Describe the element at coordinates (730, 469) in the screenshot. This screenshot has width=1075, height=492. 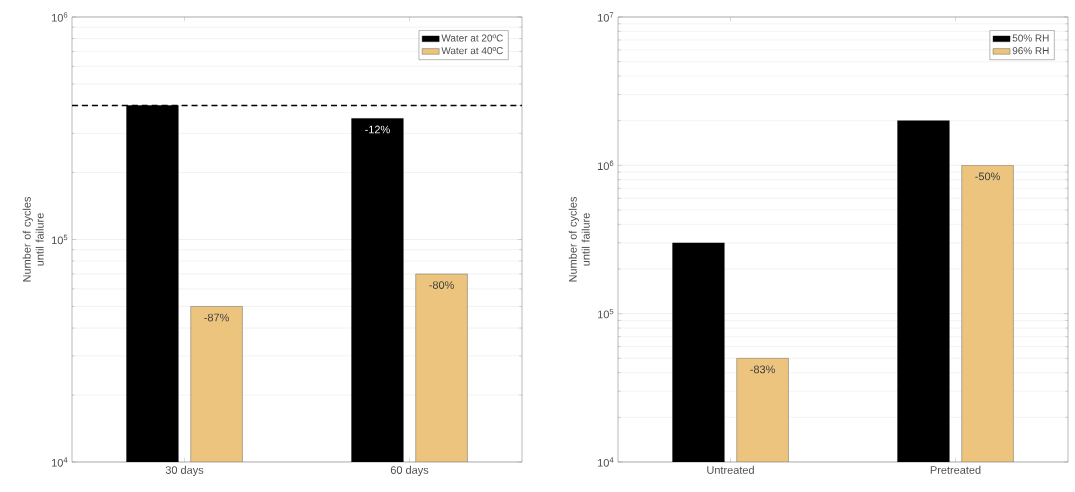
I see `x-tick-label: Untreated` at that location.